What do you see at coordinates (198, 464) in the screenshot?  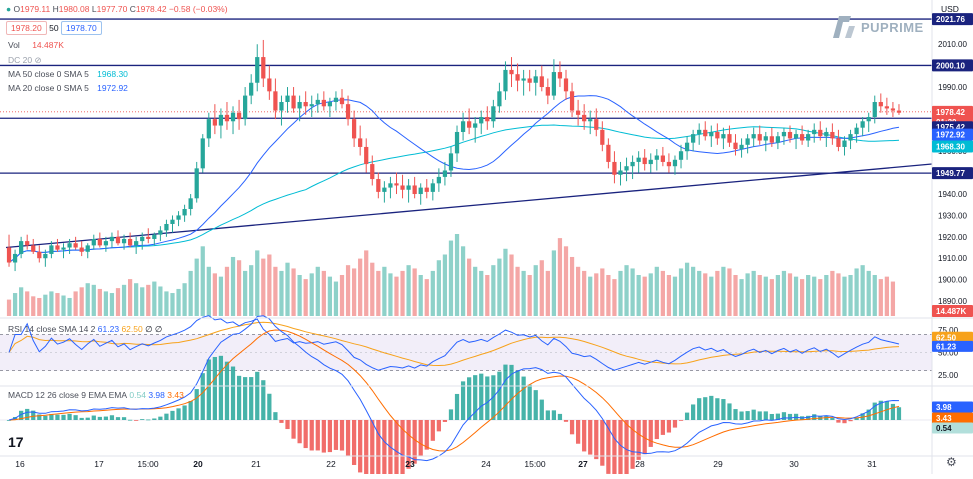 I see `time-axis-label: 20` at bounding box center [198, 464].